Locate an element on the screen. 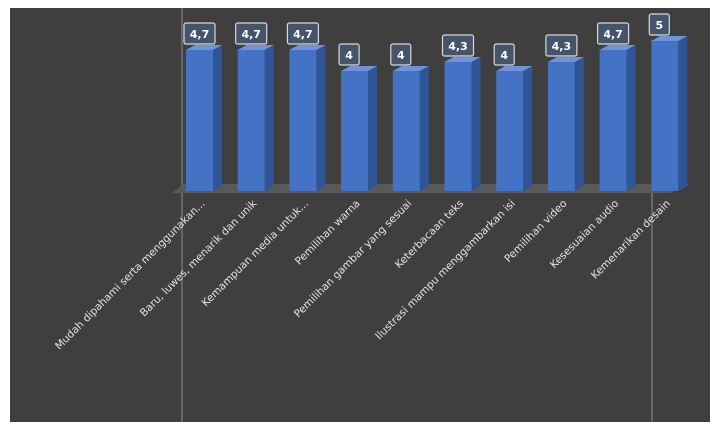 This screenshot has height=429, width=716. data-label-9: 4,7 is located at coordinates (613, 33).